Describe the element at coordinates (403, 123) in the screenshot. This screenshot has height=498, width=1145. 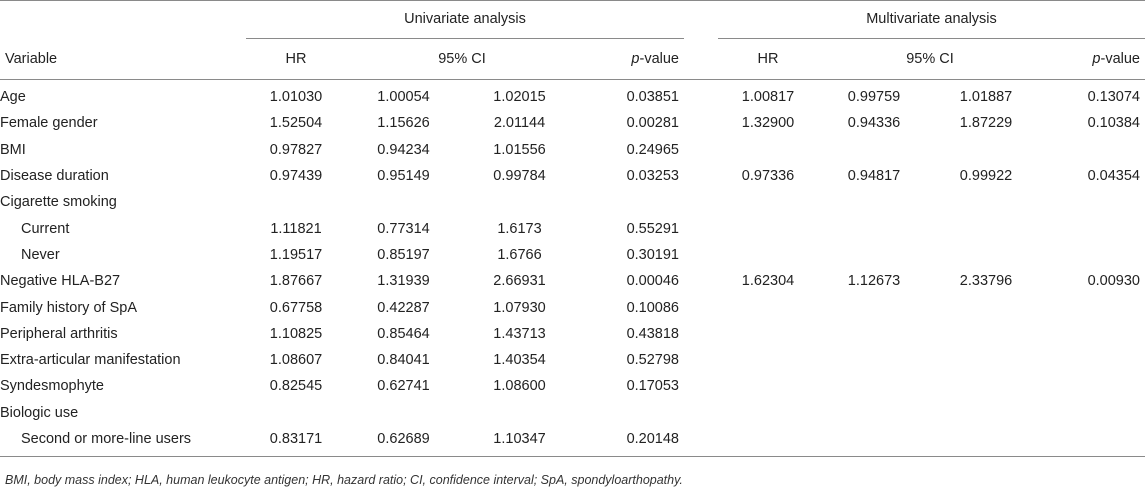
I see `univariate-ci-lower-value: 1.15626` at that location.